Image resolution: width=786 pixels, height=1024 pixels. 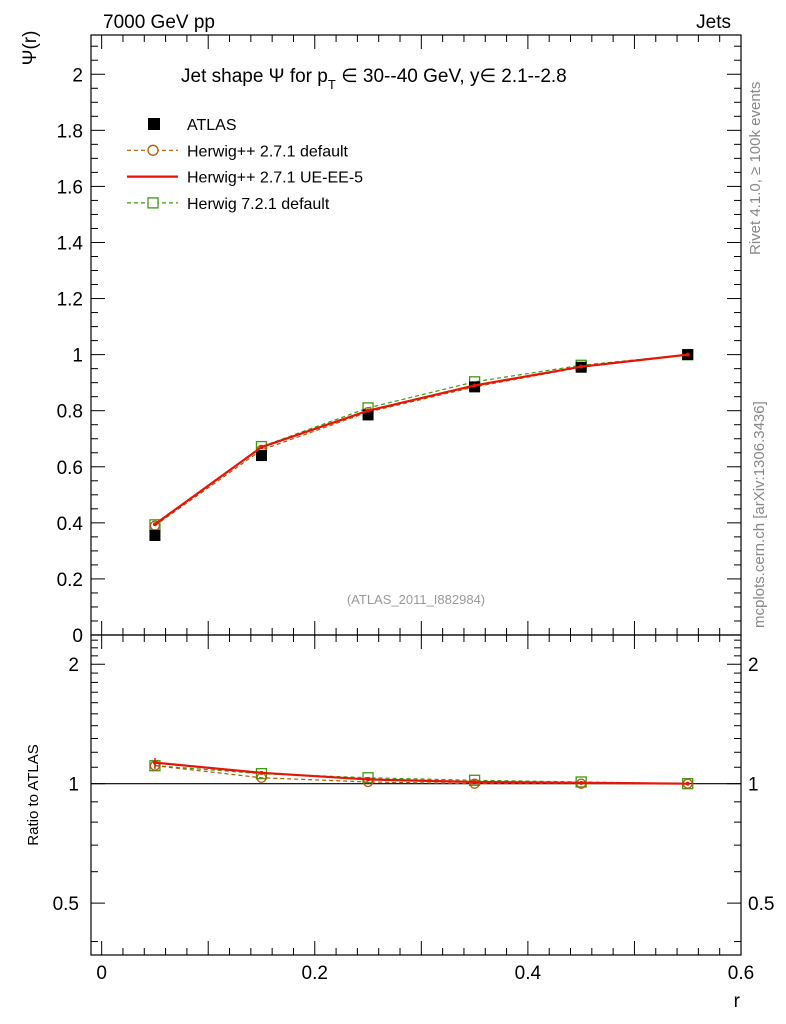 I want to click on x-tick-label: 0.2, so click(x=315, y=973).